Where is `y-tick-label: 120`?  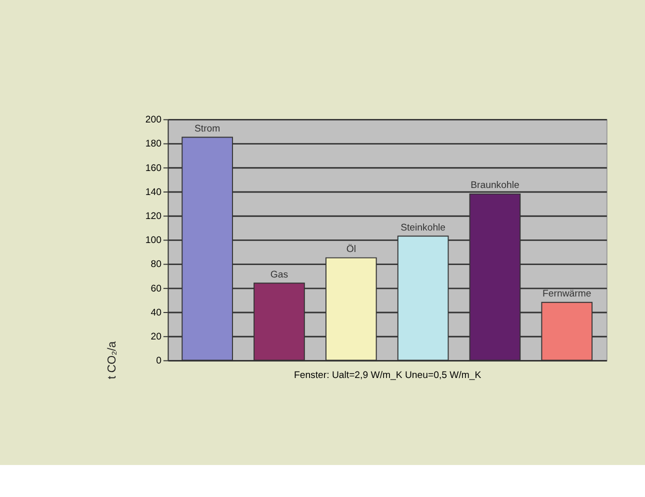
y-tick-label: 120 is located at coordinates (153, 216).